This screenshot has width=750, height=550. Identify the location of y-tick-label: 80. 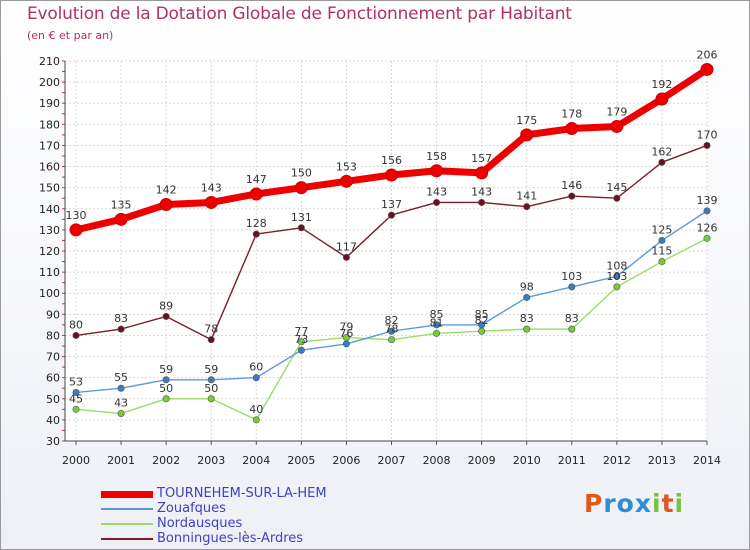
(53, 335).